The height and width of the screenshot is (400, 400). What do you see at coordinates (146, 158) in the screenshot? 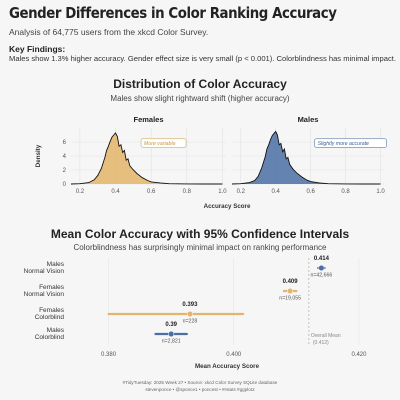
I see `density-line-females` at bounding box center [146, 158].